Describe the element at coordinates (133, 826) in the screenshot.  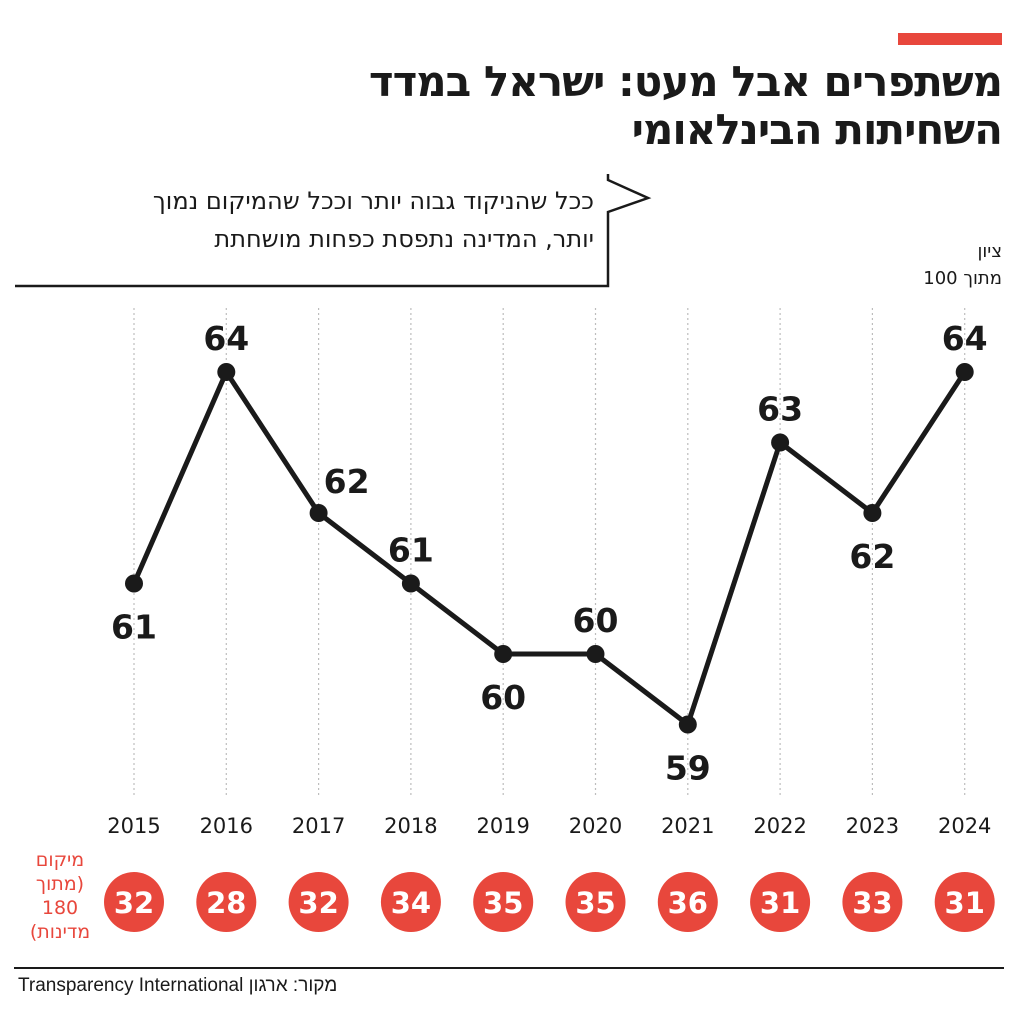
I see `x-tick-label: 2015` at that location.